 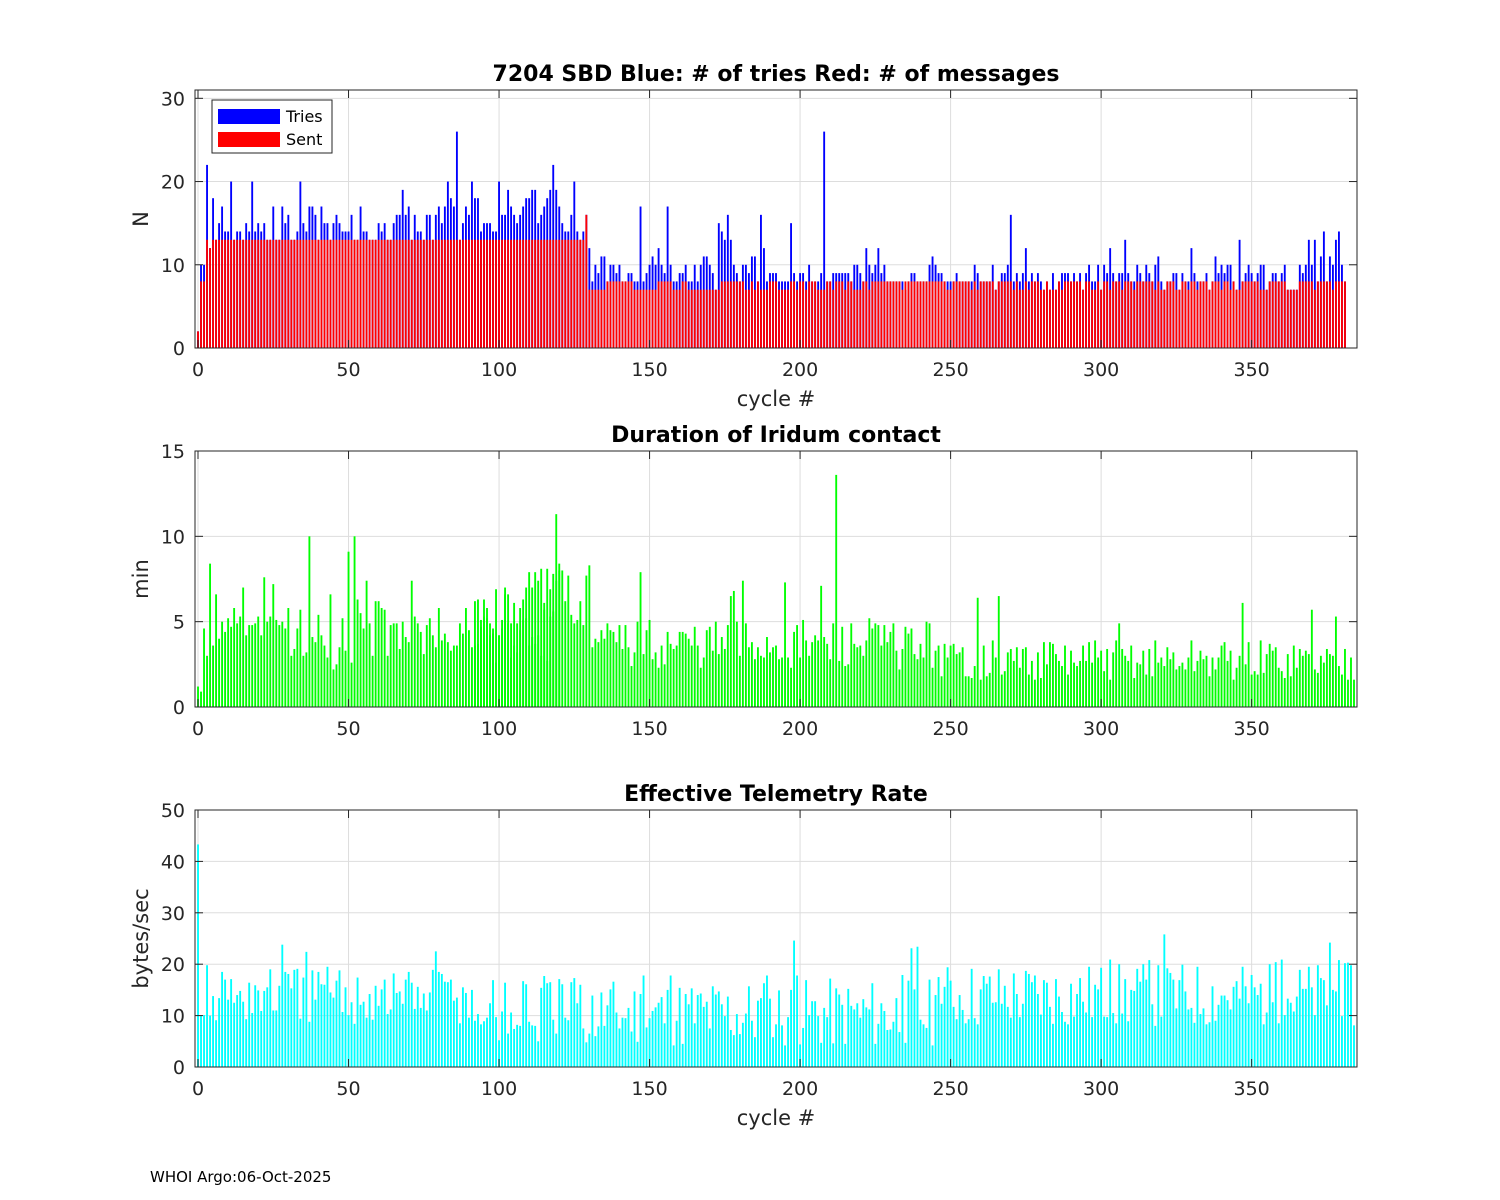 I want to click on y-tick-label: 30, so click(x=173, y=914).